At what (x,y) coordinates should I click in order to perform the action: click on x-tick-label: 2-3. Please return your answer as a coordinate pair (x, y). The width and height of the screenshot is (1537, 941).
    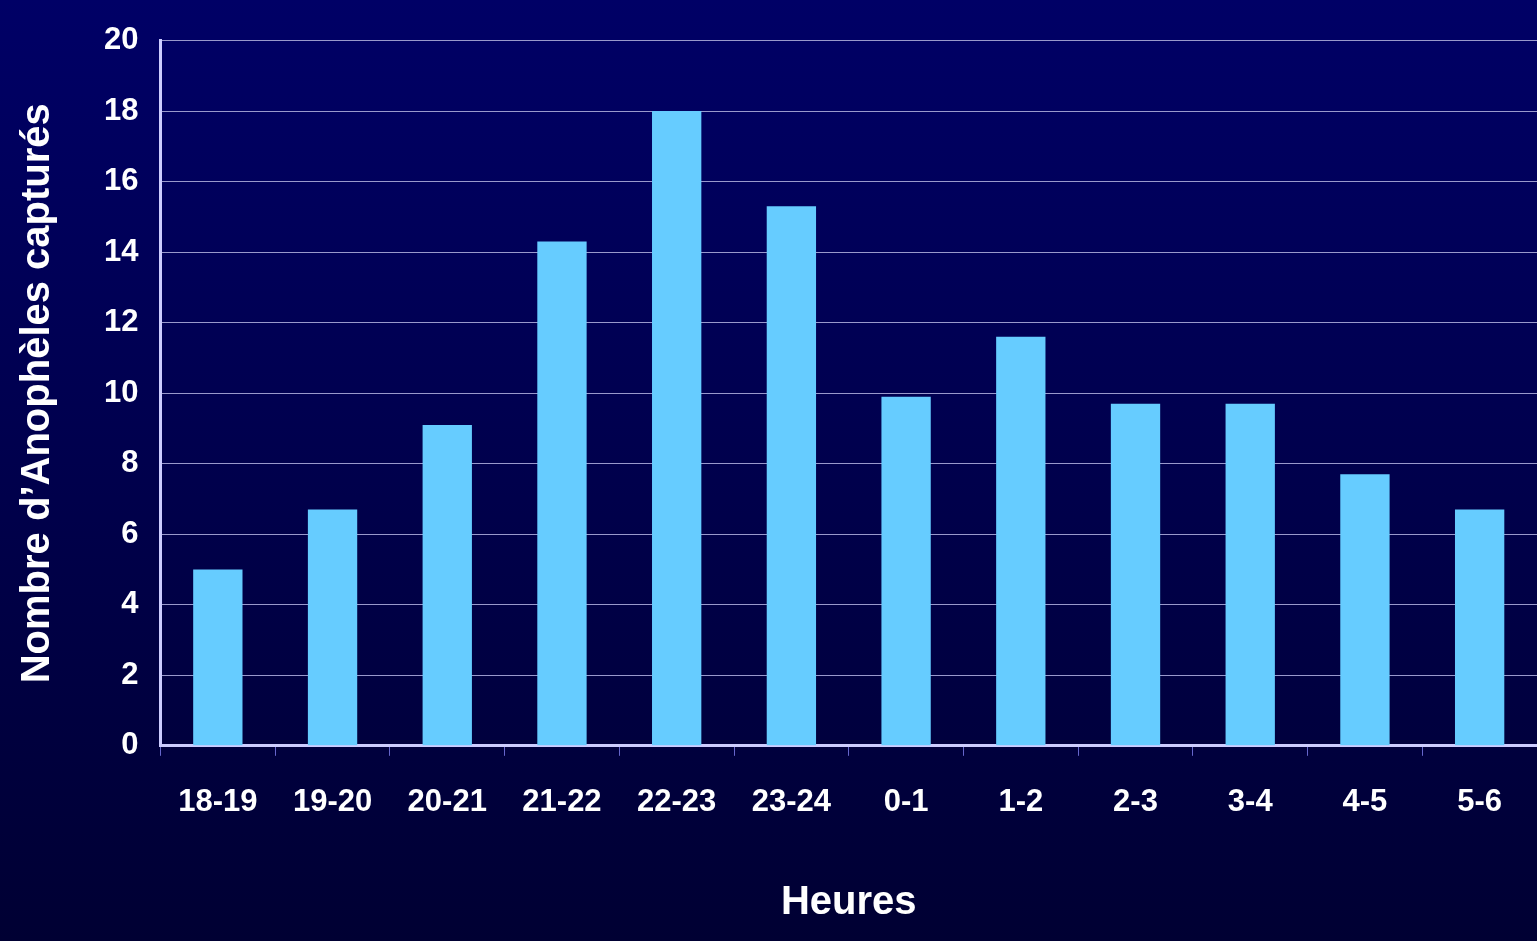
    Looking at the image, I should click on (1135, 800).